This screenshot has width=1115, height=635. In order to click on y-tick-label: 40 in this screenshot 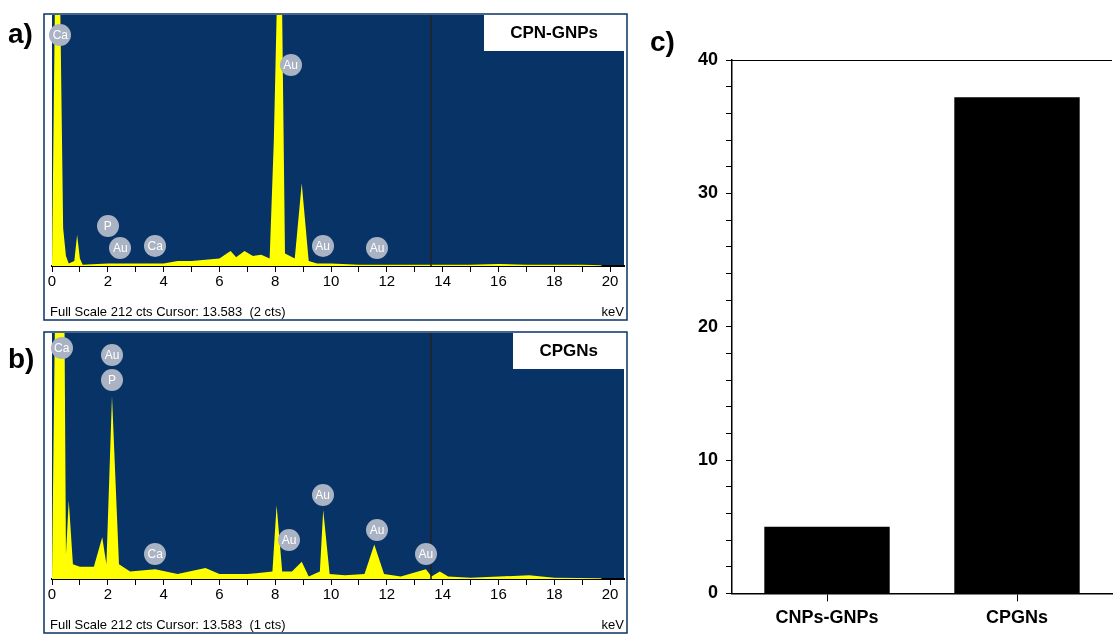, I will do `click(708, 58)`.